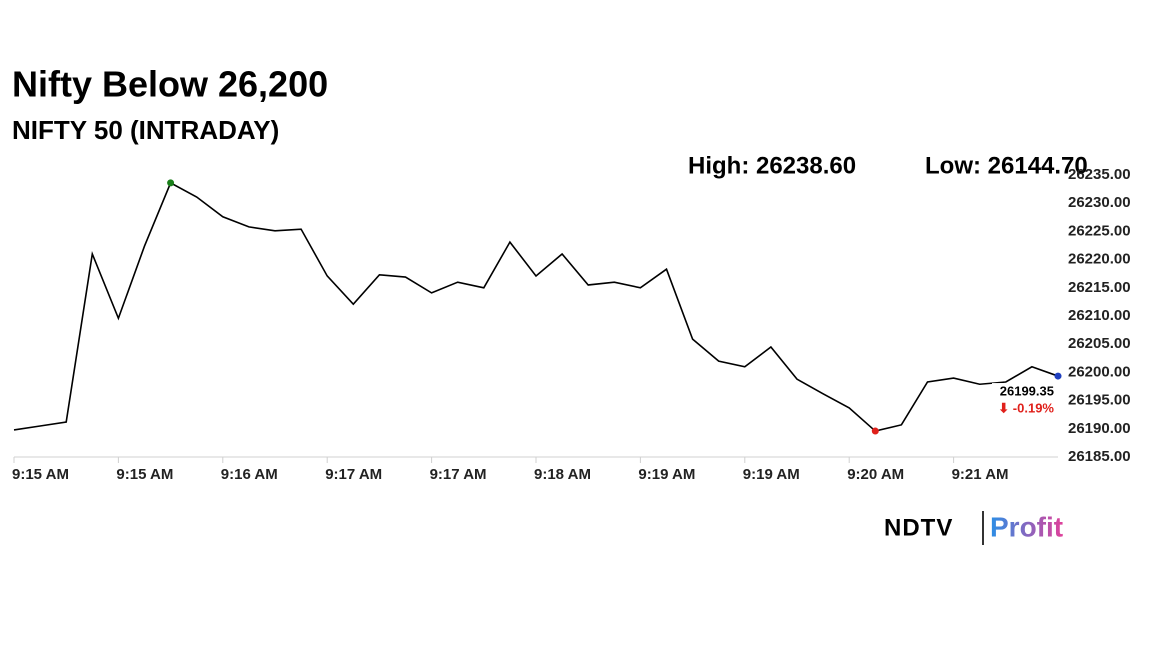  Describe the element at coordinates (1026, 526) in the screenshot. I see `logo-profit: Profit` at that location.